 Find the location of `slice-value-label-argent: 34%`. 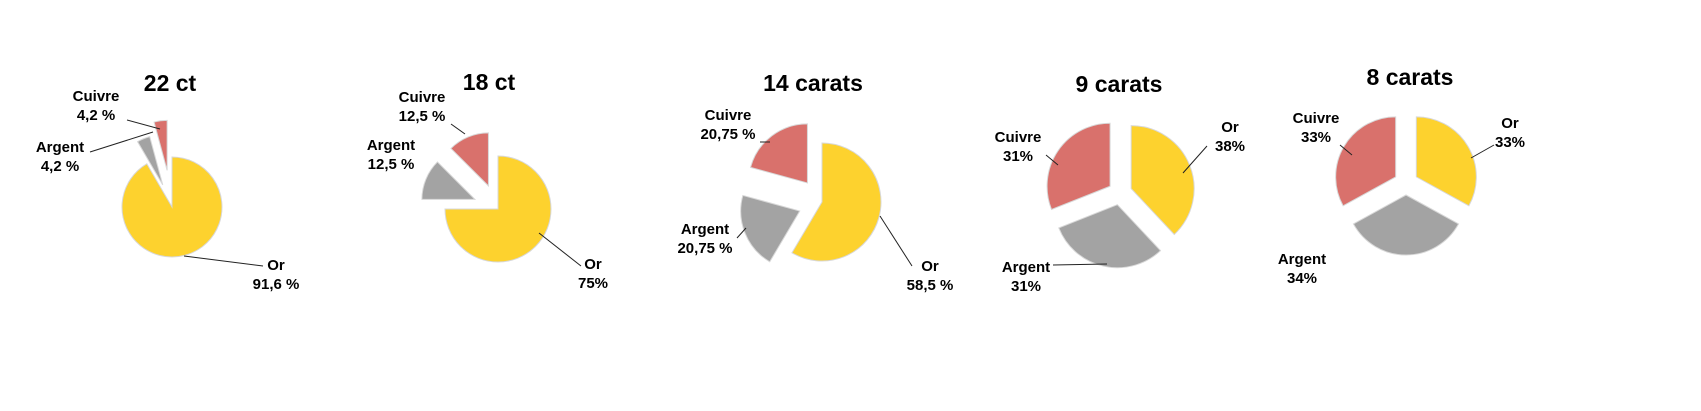

slice-value-label-argent: 34% is located at coordinates (1302, 278).